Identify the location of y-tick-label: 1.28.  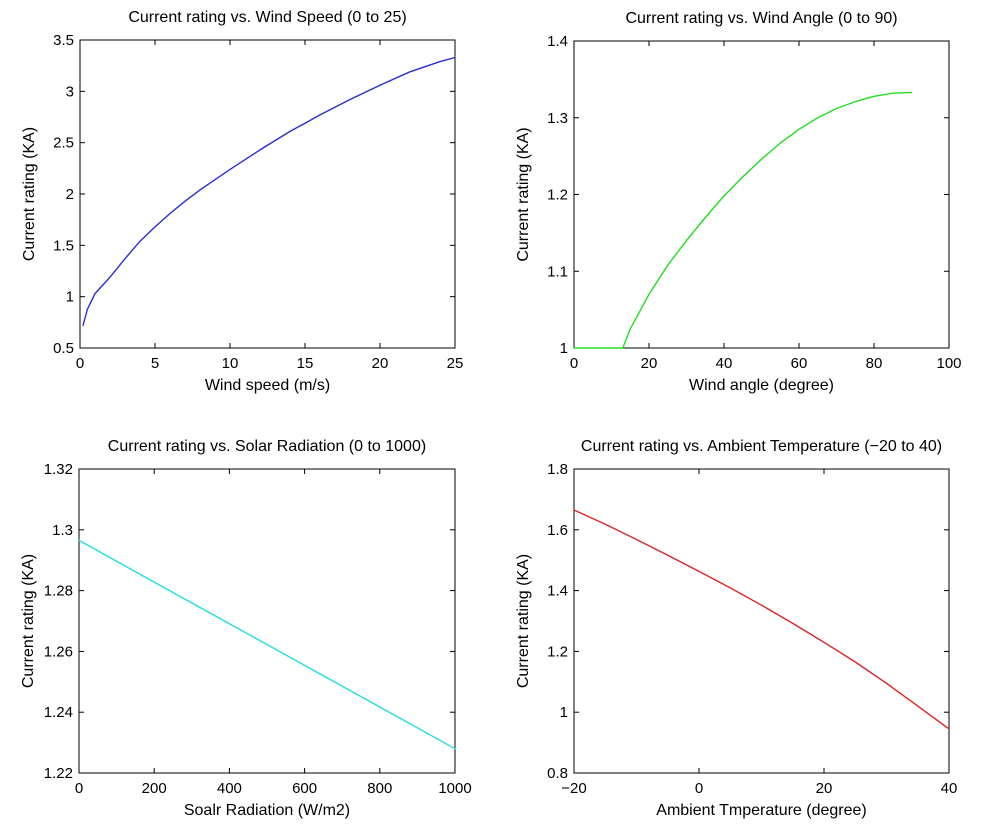
(58, 591).